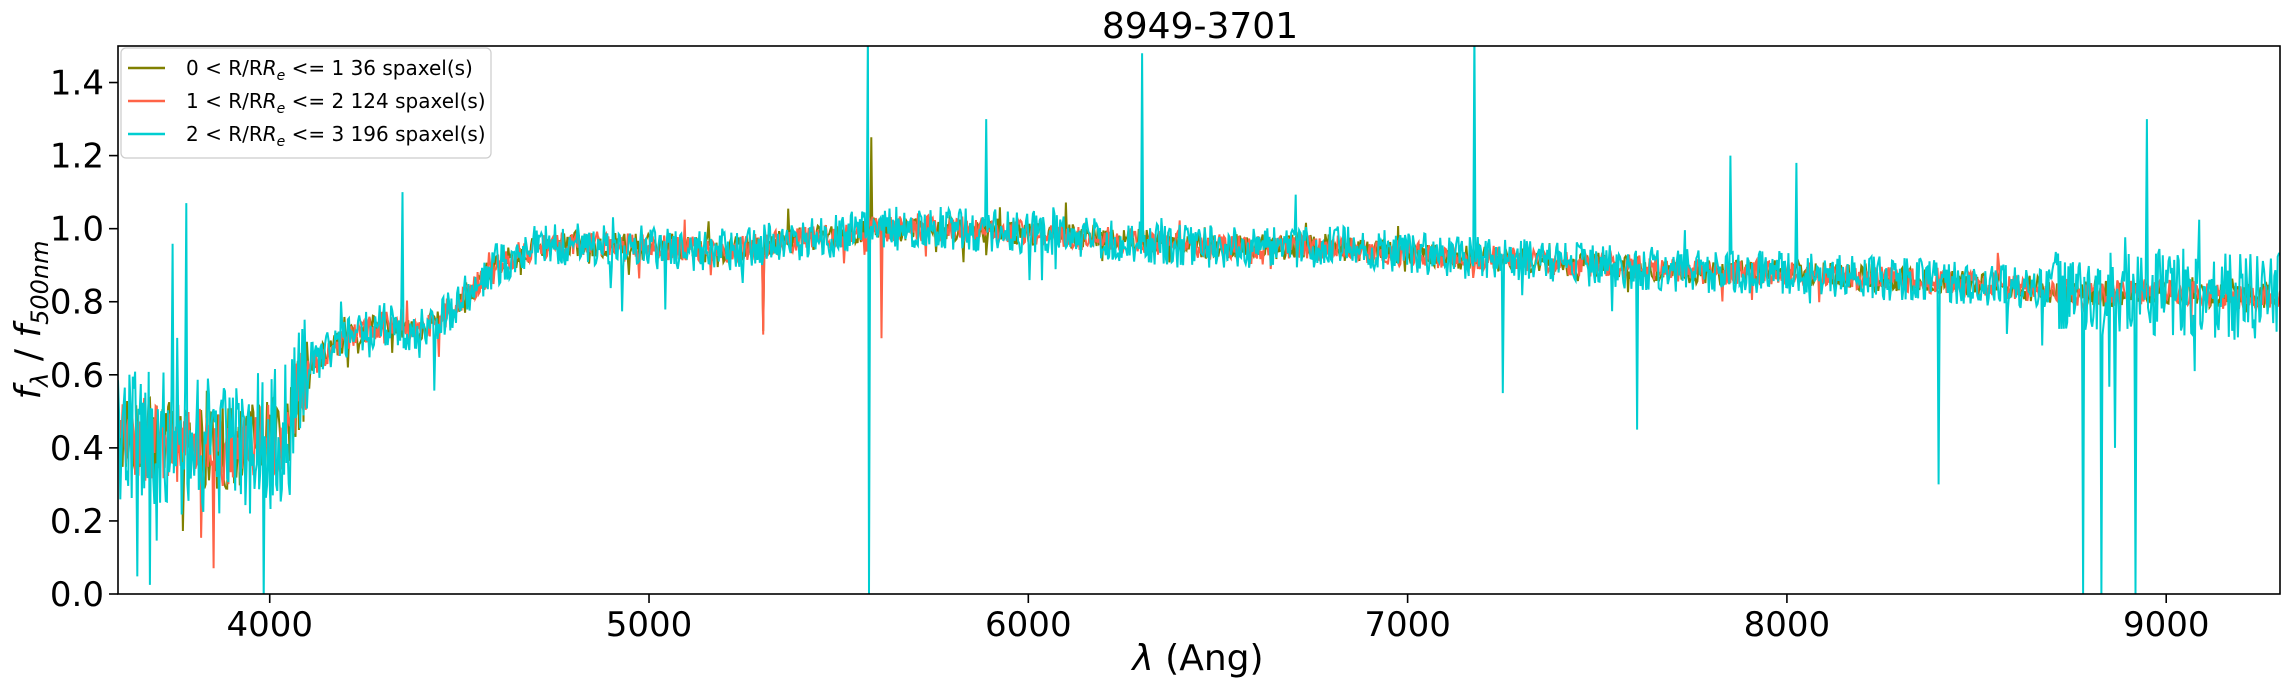 This screenshot has height=690, width=2290. I want to click on x-tick-label: 8000, so click(1787, 625).